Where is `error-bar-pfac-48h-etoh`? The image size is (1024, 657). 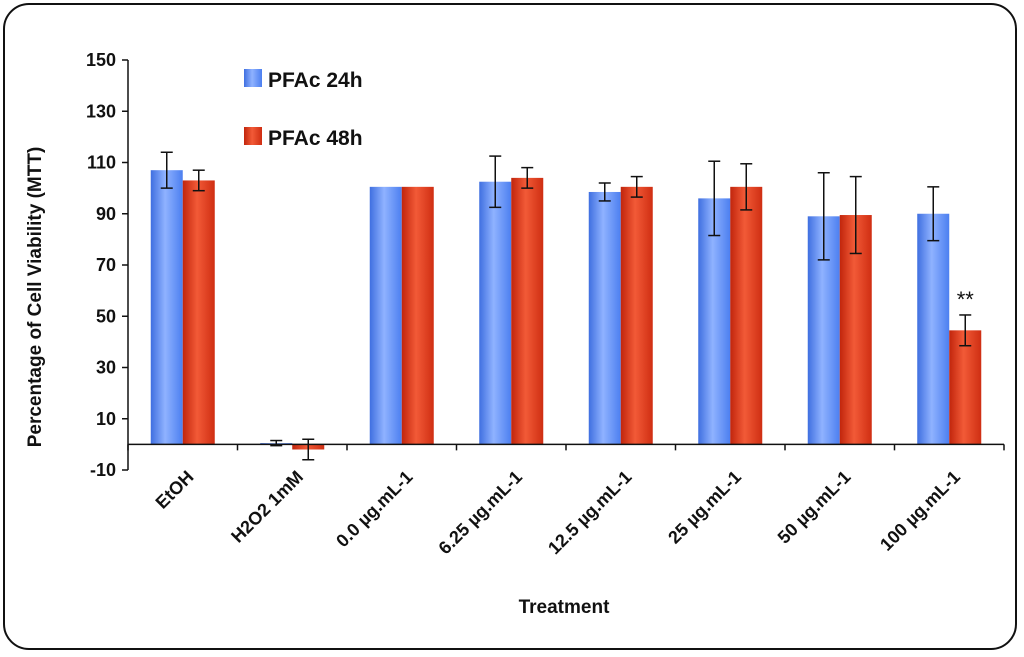
error-bar-pfac-48h-etoh is located at coordinates (198, 180).